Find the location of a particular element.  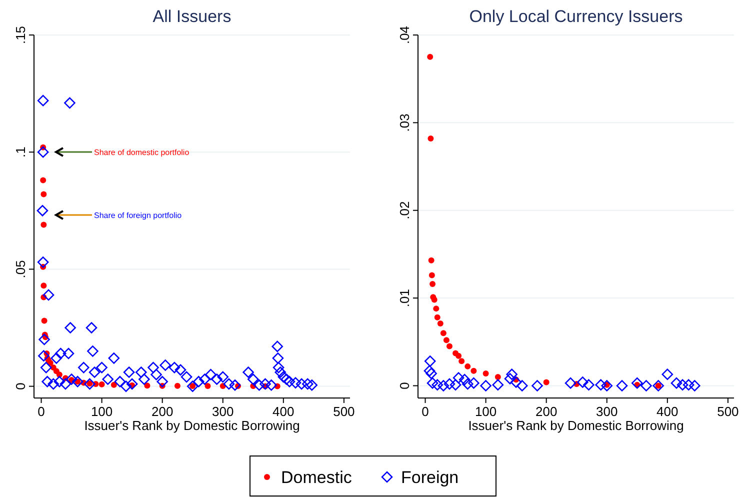

annotation: Share of foreign portfolio is located at coordinates (138, 215).